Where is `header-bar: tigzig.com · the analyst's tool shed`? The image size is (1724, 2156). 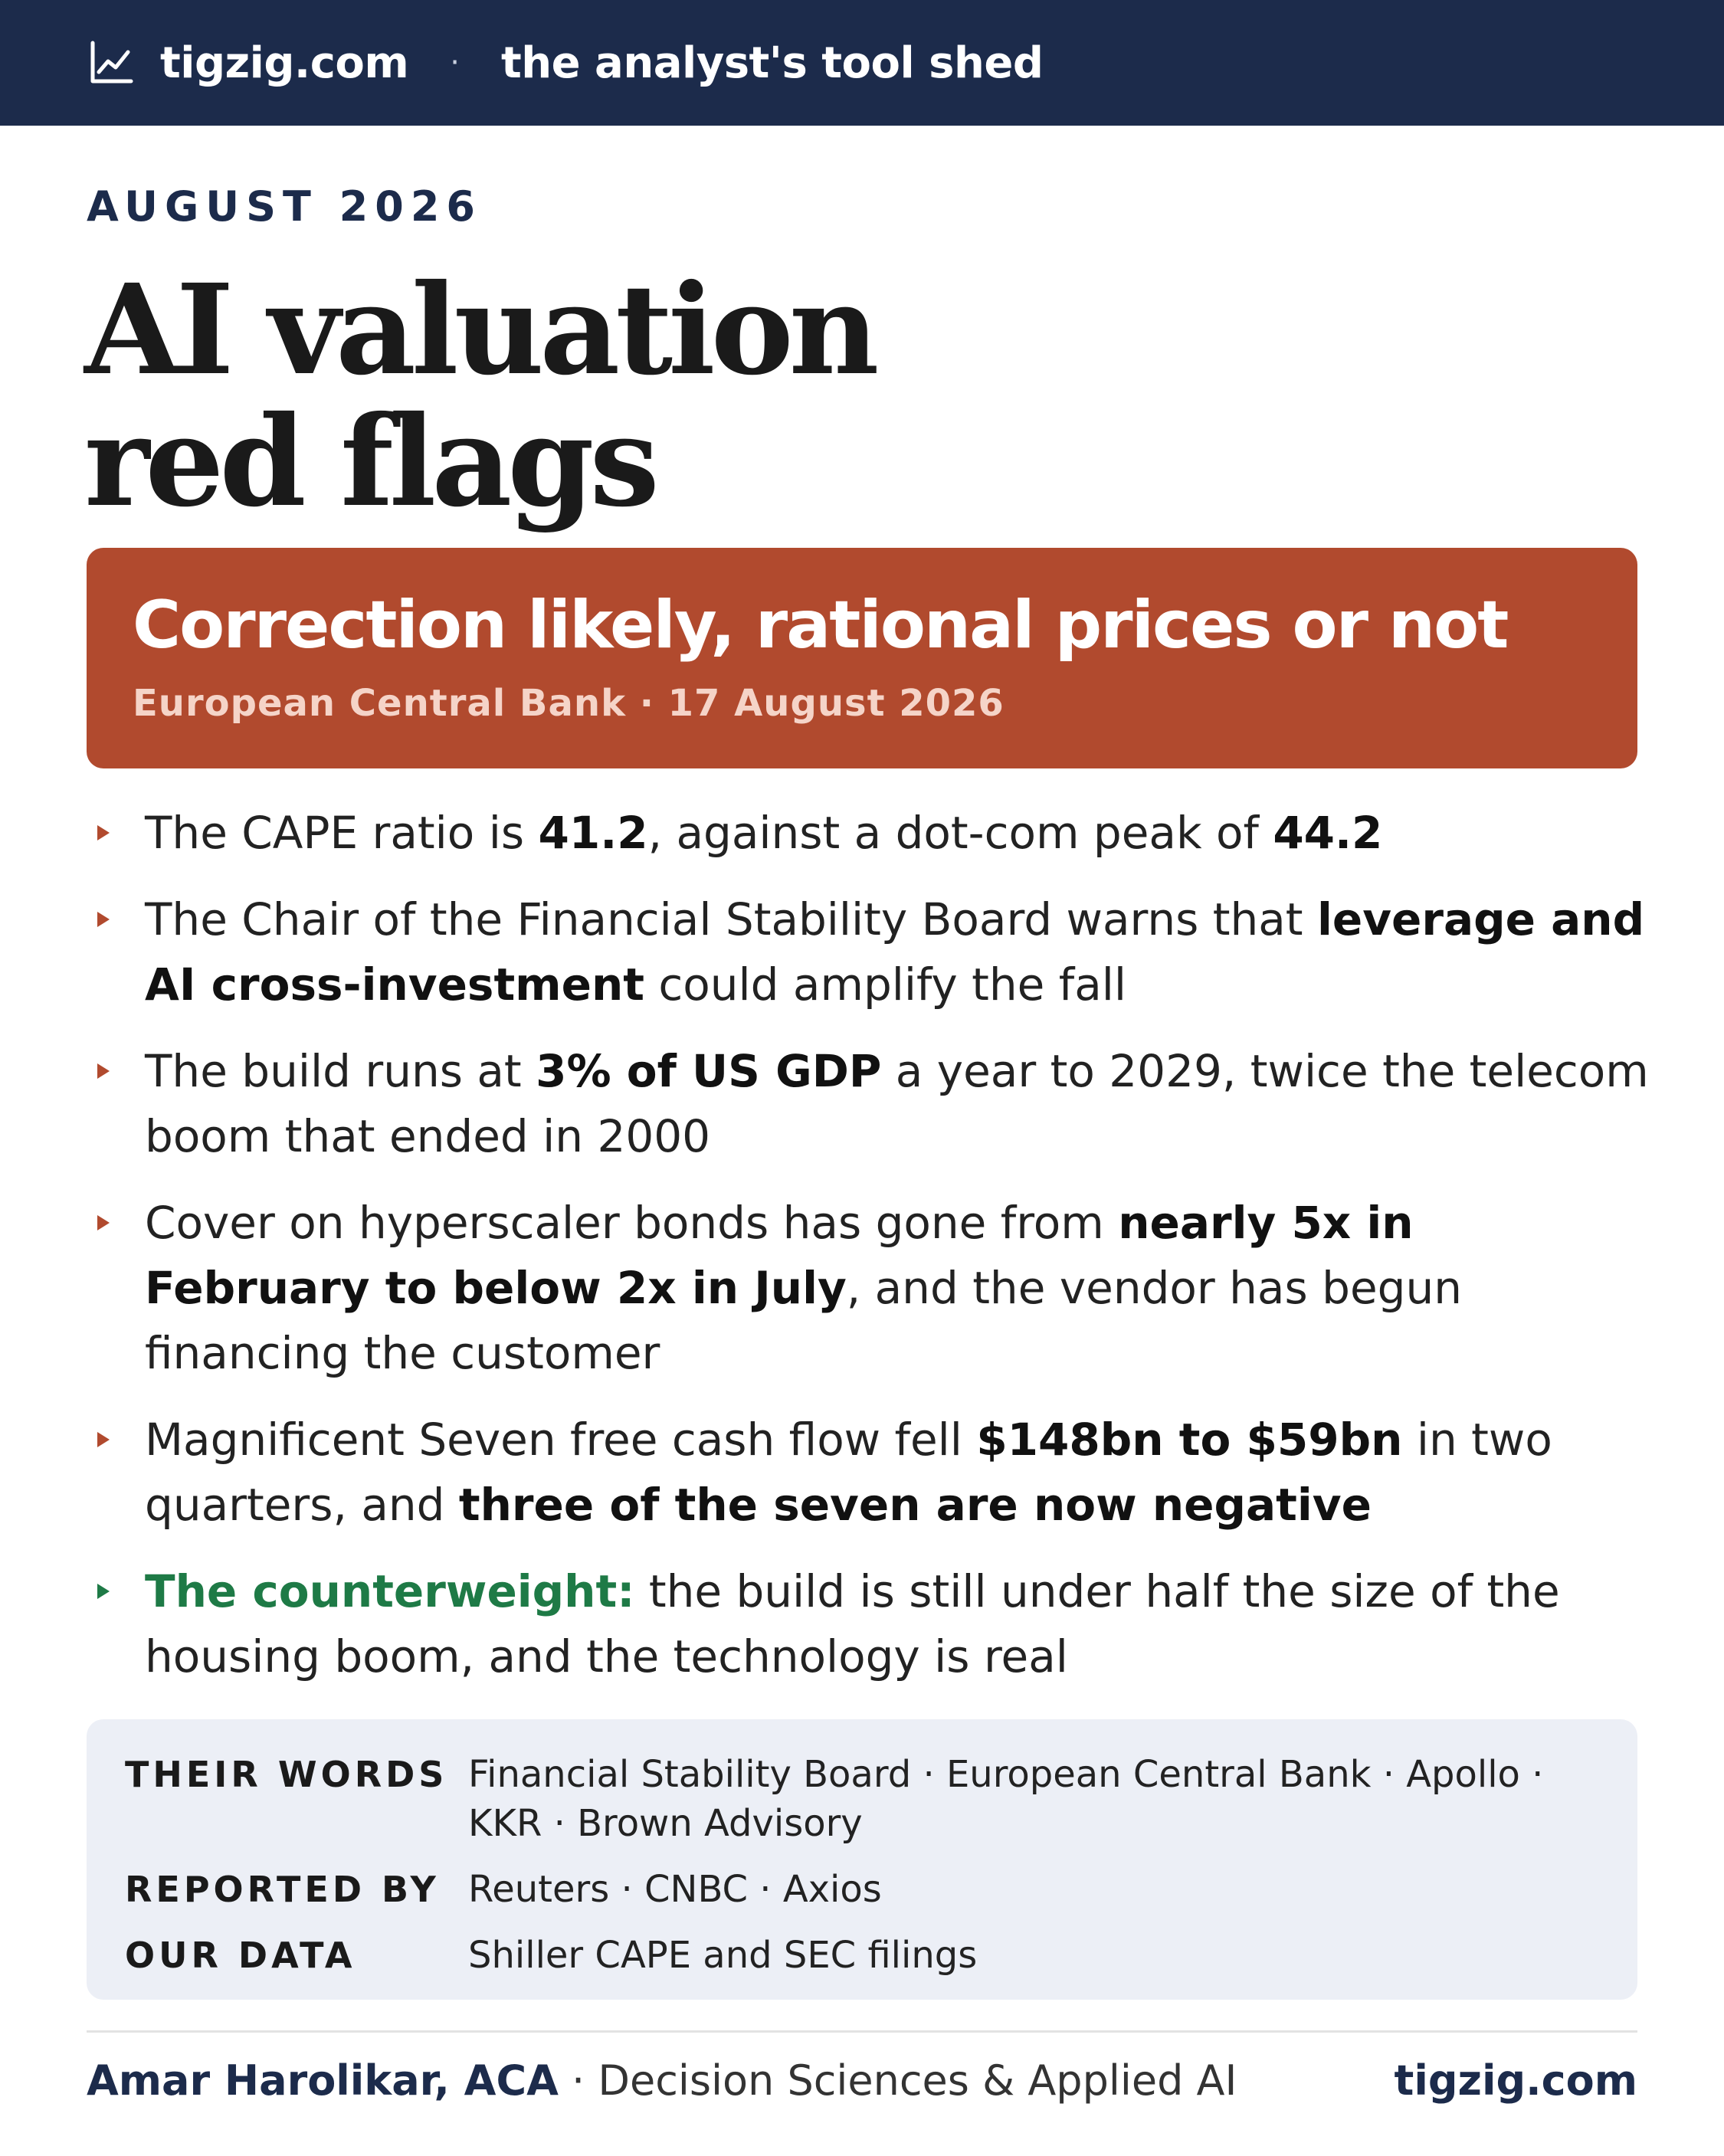
header-bar: tigzig.com · the analyst's tool shed is located at coordinates (862, 63).